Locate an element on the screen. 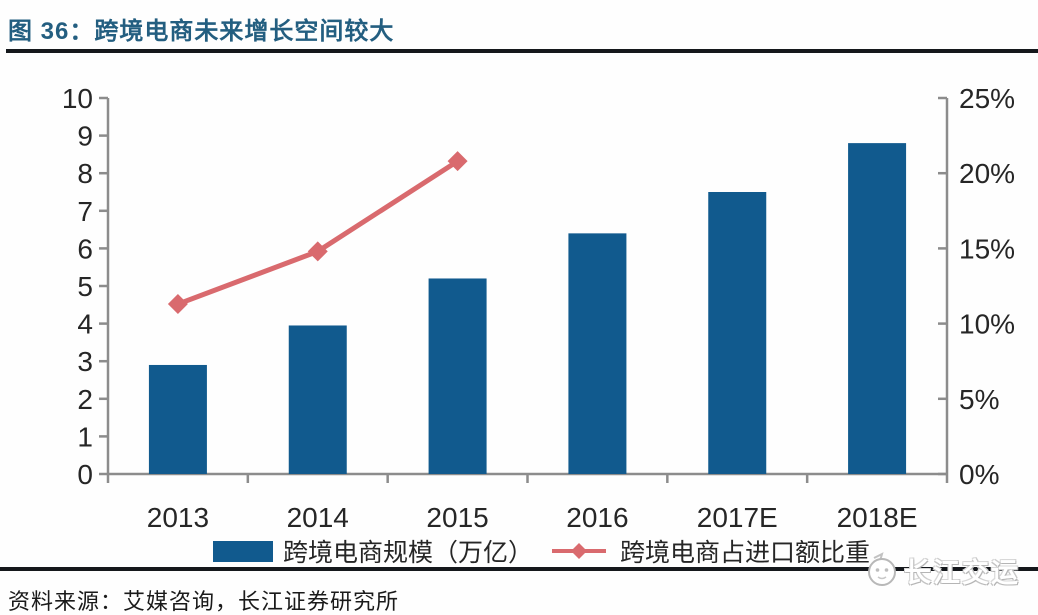 Image resolution: width=1038 pixels, height=615 pixels. source-note: 资料来源：艾媒咨询，长江证券研究所 is located at coordinates (204, 601).